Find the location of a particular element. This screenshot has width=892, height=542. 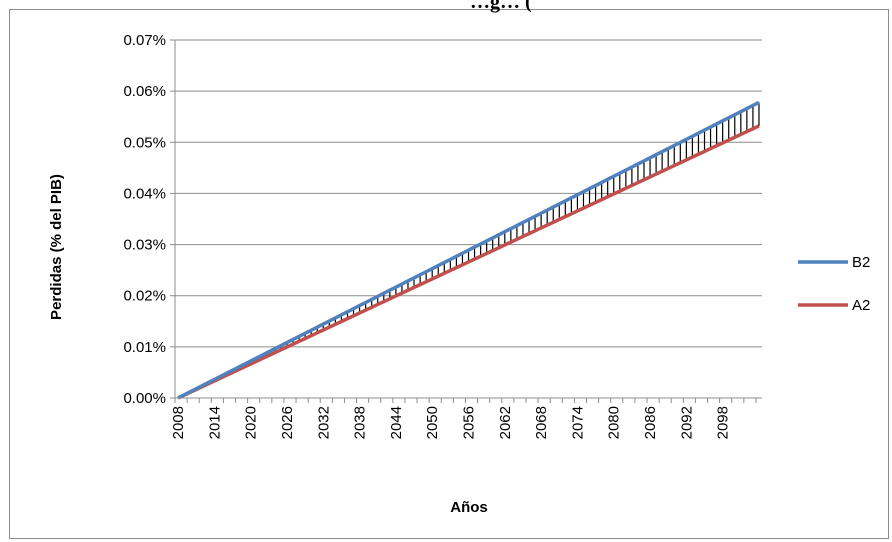

x-tick-label: 2098 is located at coordinates (723, 422).